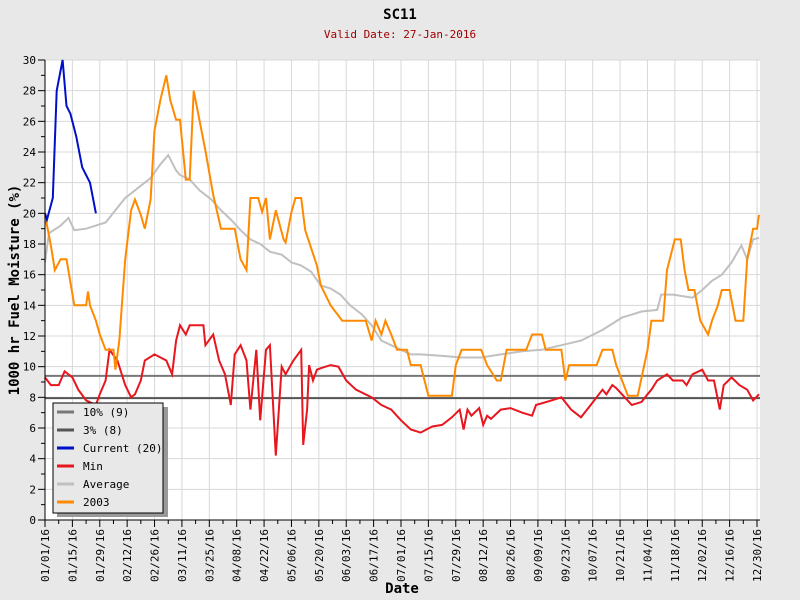  Describe the element at coordinates (29, 244) in the screenshot. I see `y-tick-label: 18` at that location.